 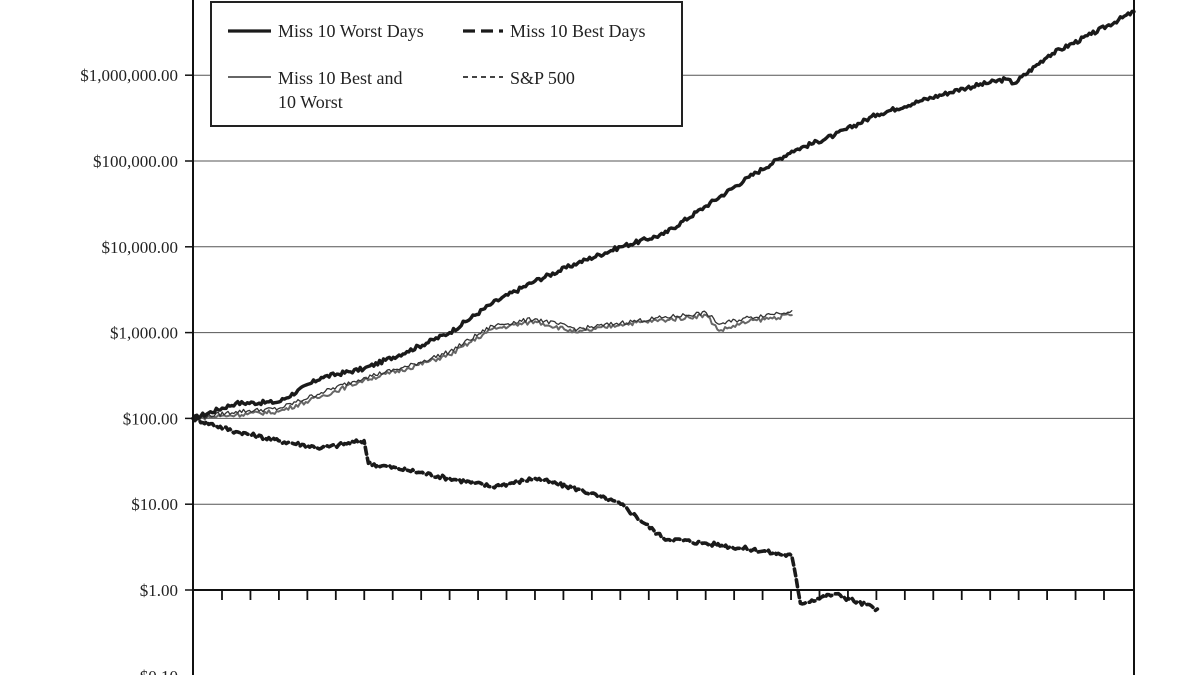 I want to click on legend-label-miss-10-best-days: Miss 10 Best Days, so click(x=578, y=31).